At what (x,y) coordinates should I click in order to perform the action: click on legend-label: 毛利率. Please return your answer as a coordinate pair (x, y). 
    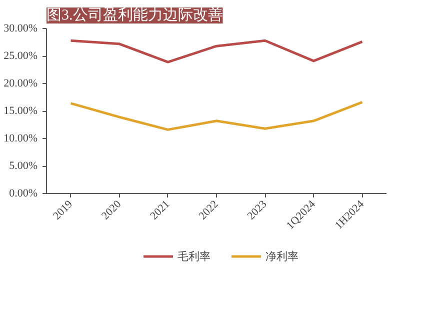
    Looking at the image, I should click on (194, 256).